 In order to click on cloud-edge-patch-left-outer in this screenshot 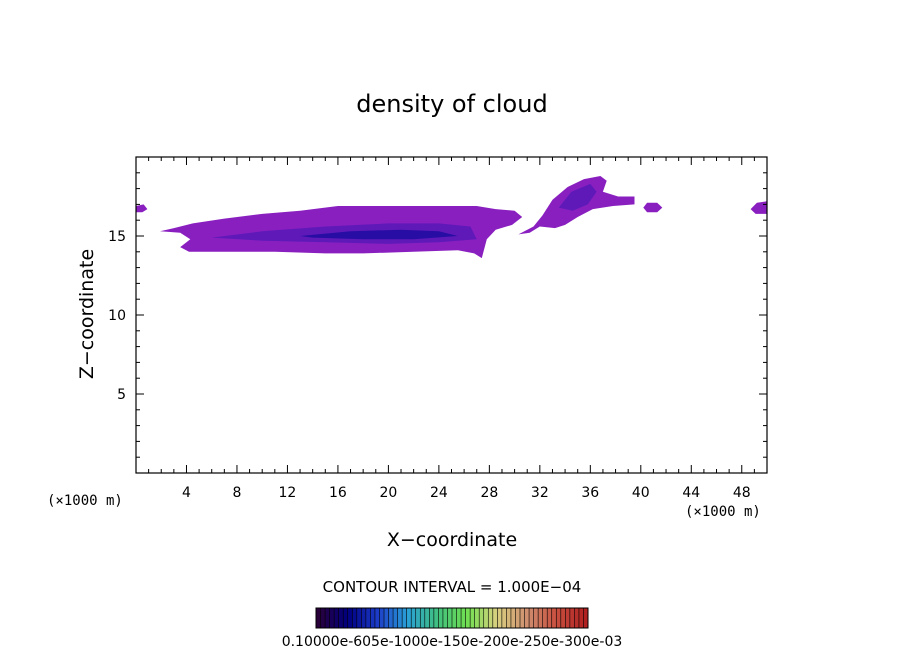, I will do `click(142, 208)`.